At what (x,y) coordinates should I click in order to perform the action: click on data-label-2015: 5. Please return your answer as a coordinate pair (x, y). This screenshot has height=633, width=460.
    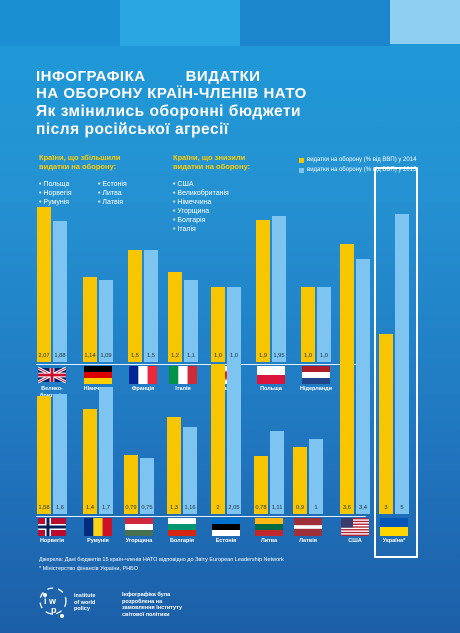
    Looking at the image, I should click on (402, 508).